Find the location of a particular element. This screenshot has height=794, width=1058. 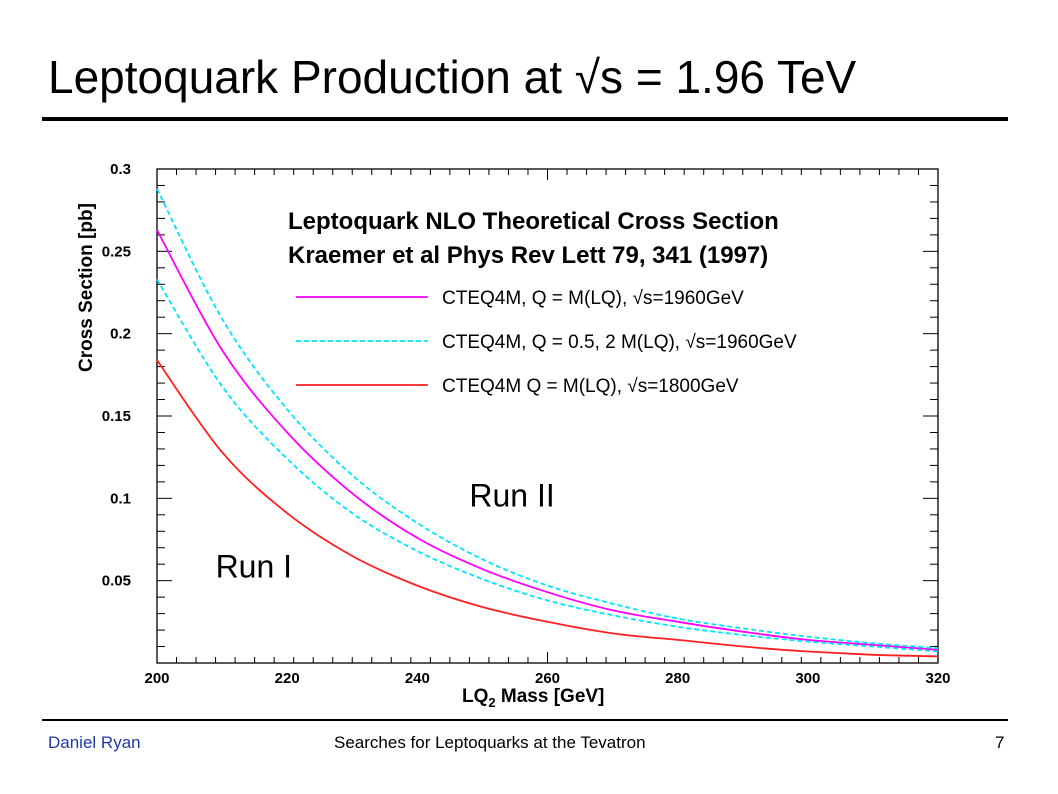

y-tick-label: 0.2 is located at coordinates (120, 334).